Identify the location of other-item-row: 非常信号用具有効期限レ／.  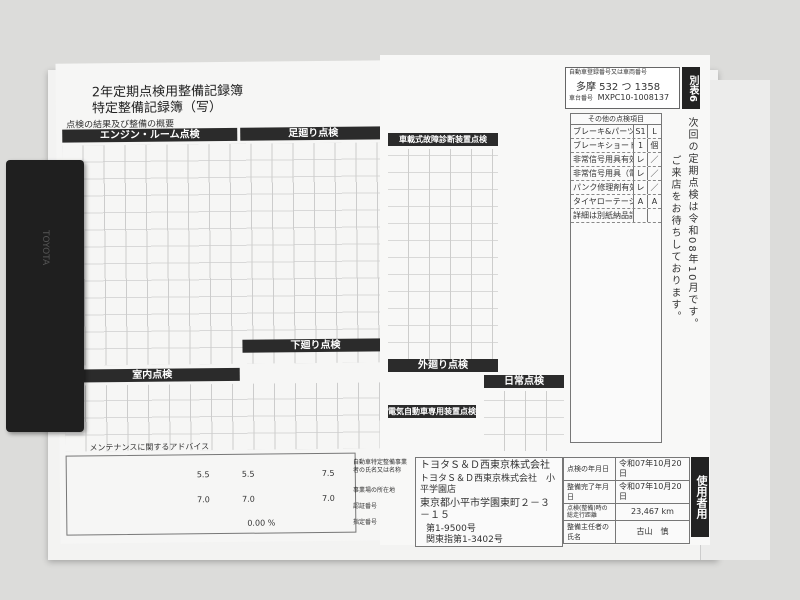
(616, 160).